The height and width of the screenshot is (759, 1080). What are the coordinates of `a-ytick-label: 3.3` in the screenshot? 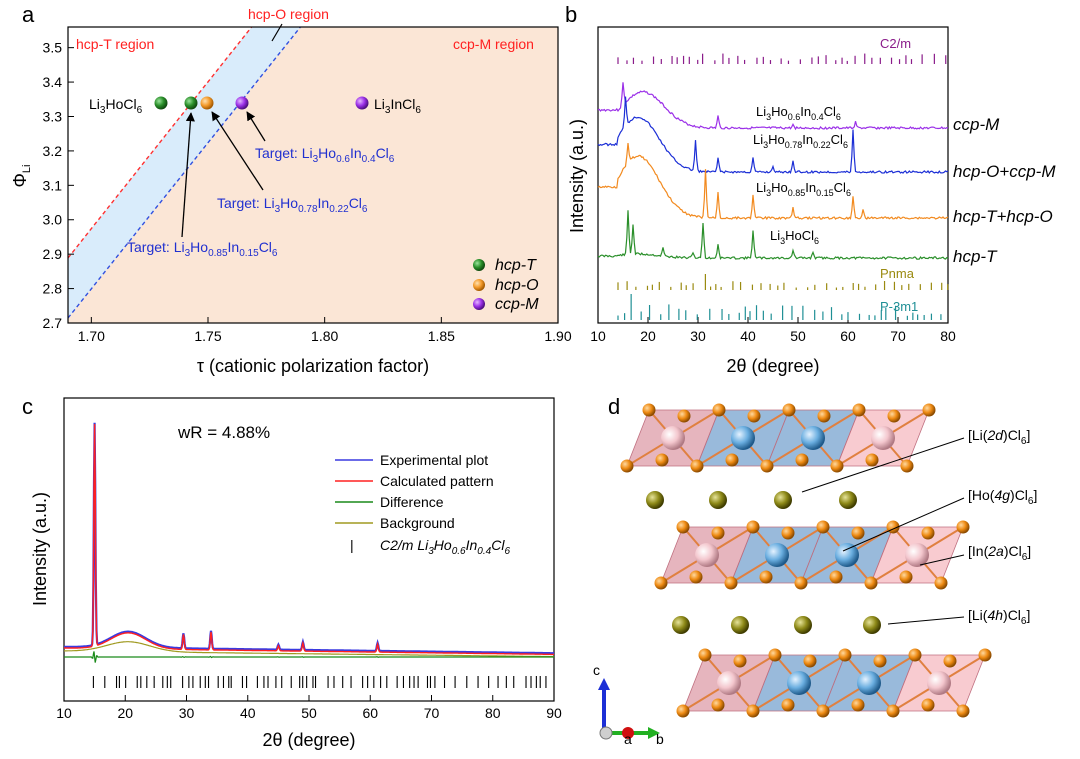 It's located at (53, 116).